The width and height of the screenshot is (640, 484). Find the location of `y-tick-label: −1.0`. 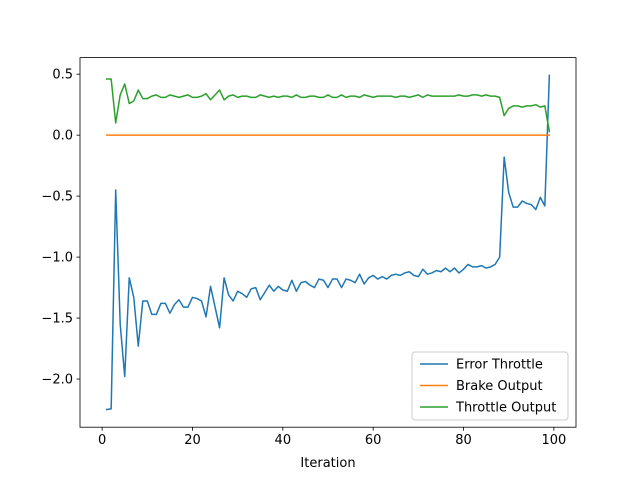

y-tick-label: −1.0 is located at coordinates (57, 258).